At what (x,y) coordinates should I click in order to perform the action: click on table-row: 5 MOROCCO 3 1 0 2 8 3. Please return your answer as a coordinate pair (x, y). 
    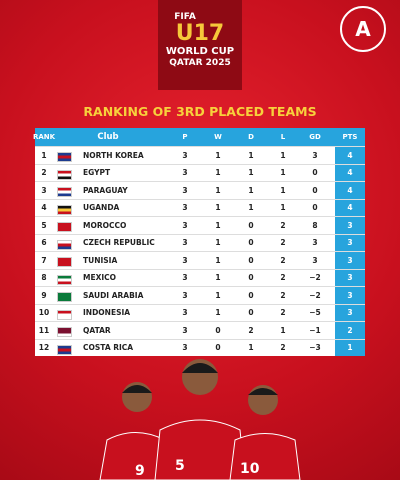
    Looking at the image, I should click on (200, 225).